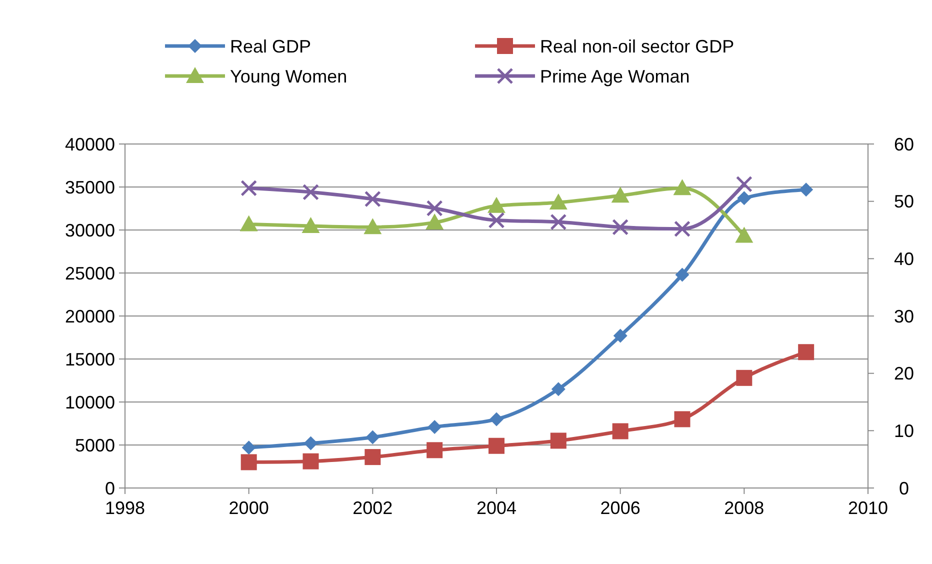 The width and height of the screenshot is (932, 564). I want to click on legend-label: Real non-oil sector GDP, so click(637, 46).